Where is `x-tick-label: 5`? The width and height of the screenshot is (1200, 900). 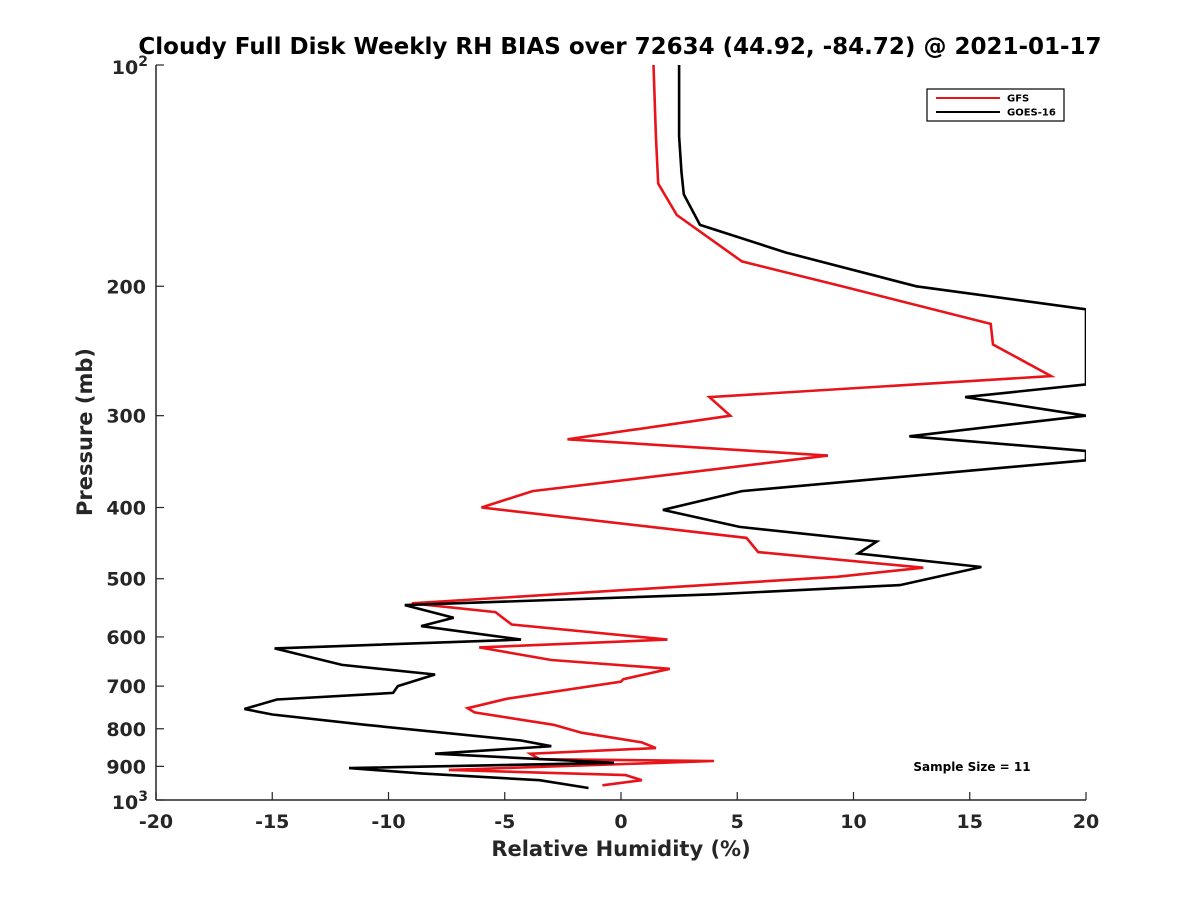 x-tick-label: 5 is located at coordinates (737, 822).